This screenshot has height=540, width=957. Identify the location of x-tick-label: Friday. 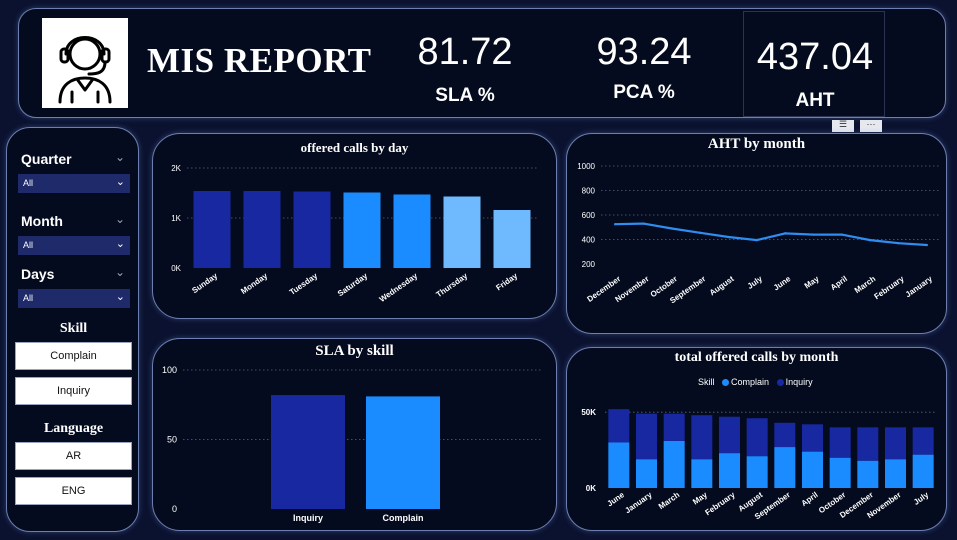
(506, 281).